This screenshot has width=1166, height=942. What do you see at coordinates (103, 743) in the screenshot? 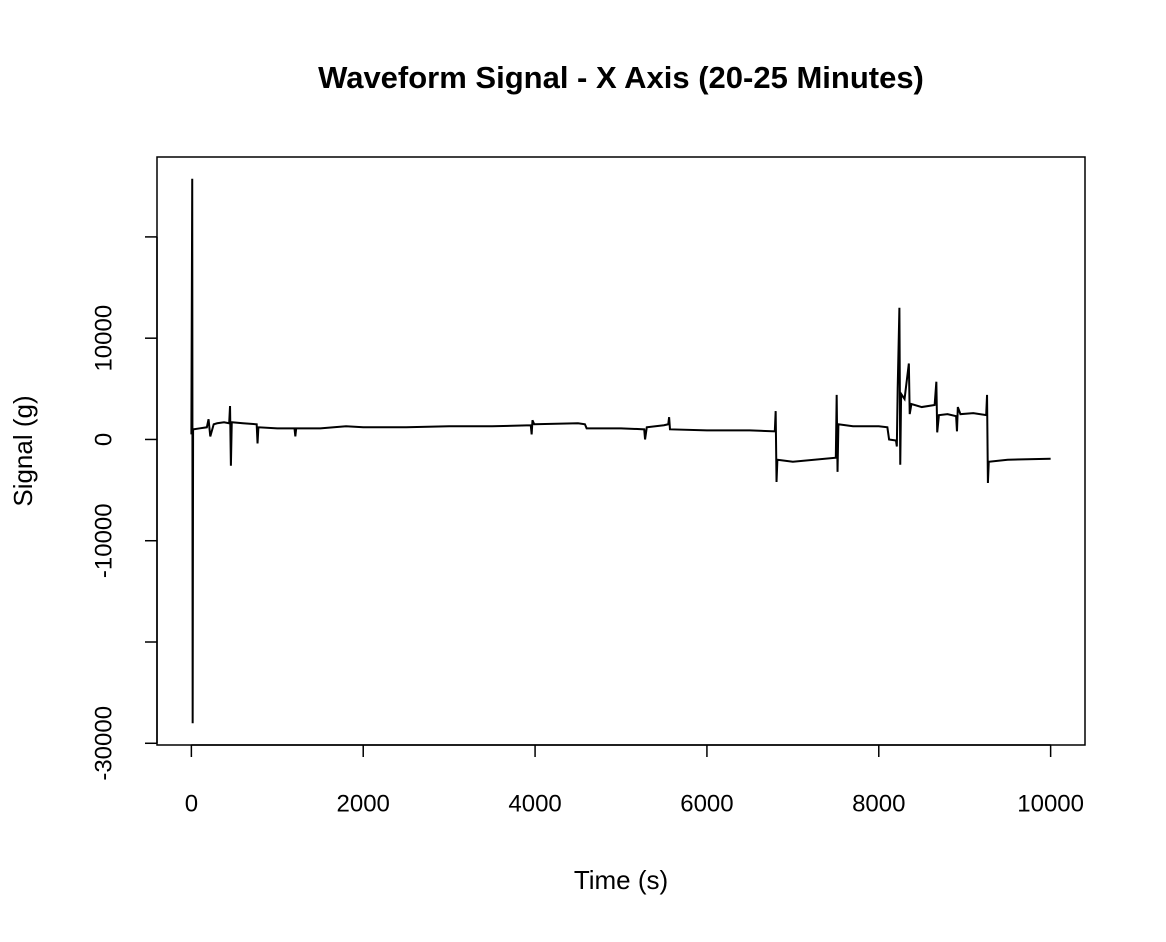
I see `y-tick-label: -30000` at bounding box center [103, 743].